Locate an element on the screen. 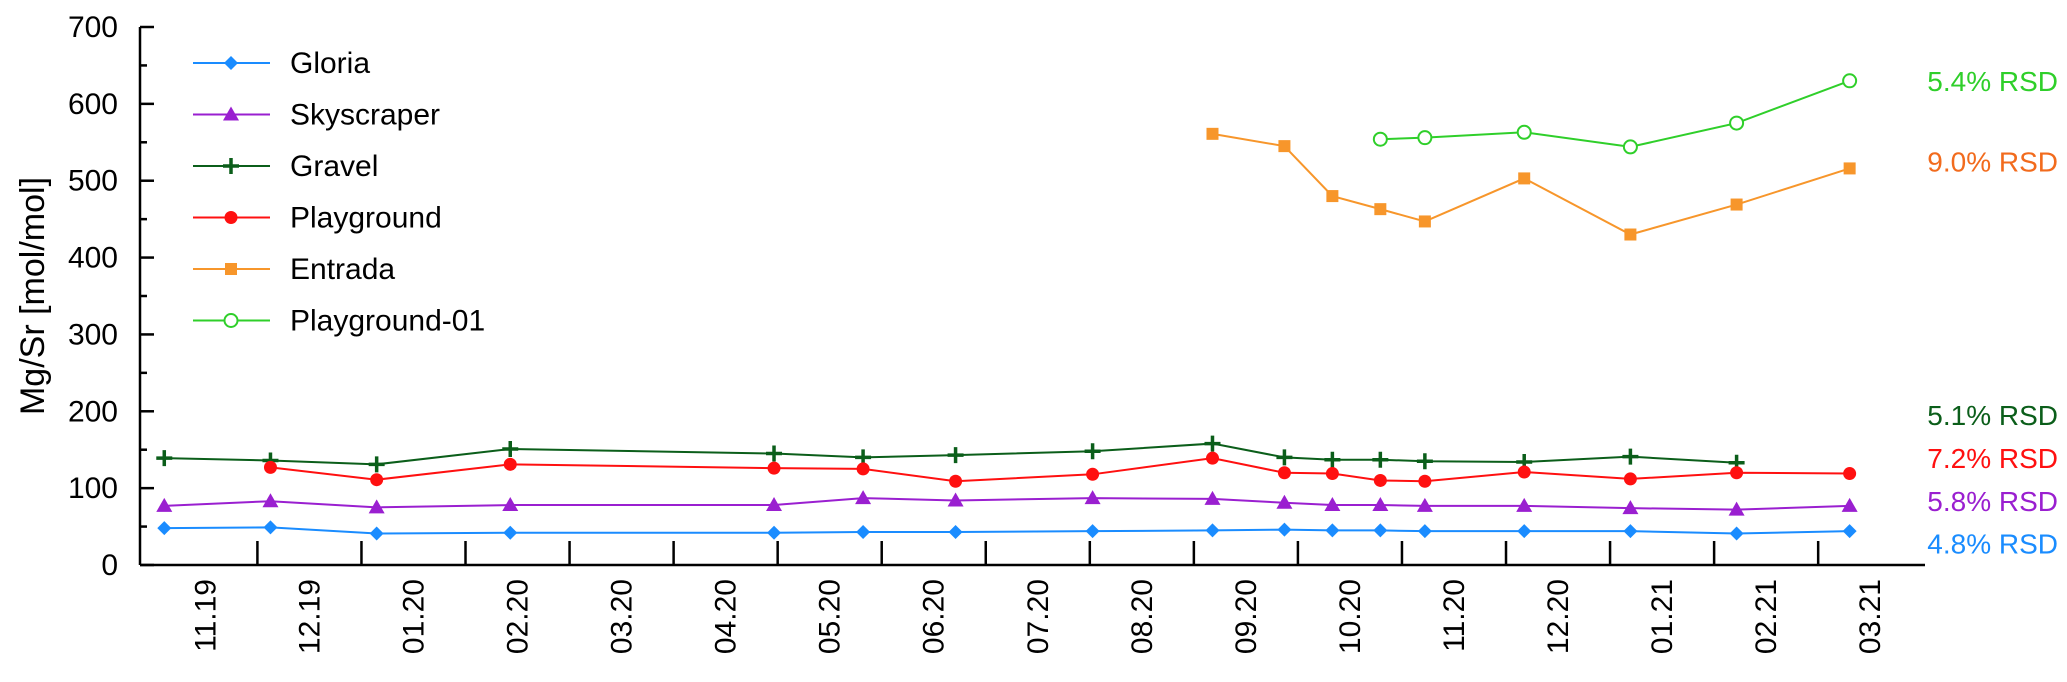  x-tick-label: 06.20 is located at coordinates (934, 616).